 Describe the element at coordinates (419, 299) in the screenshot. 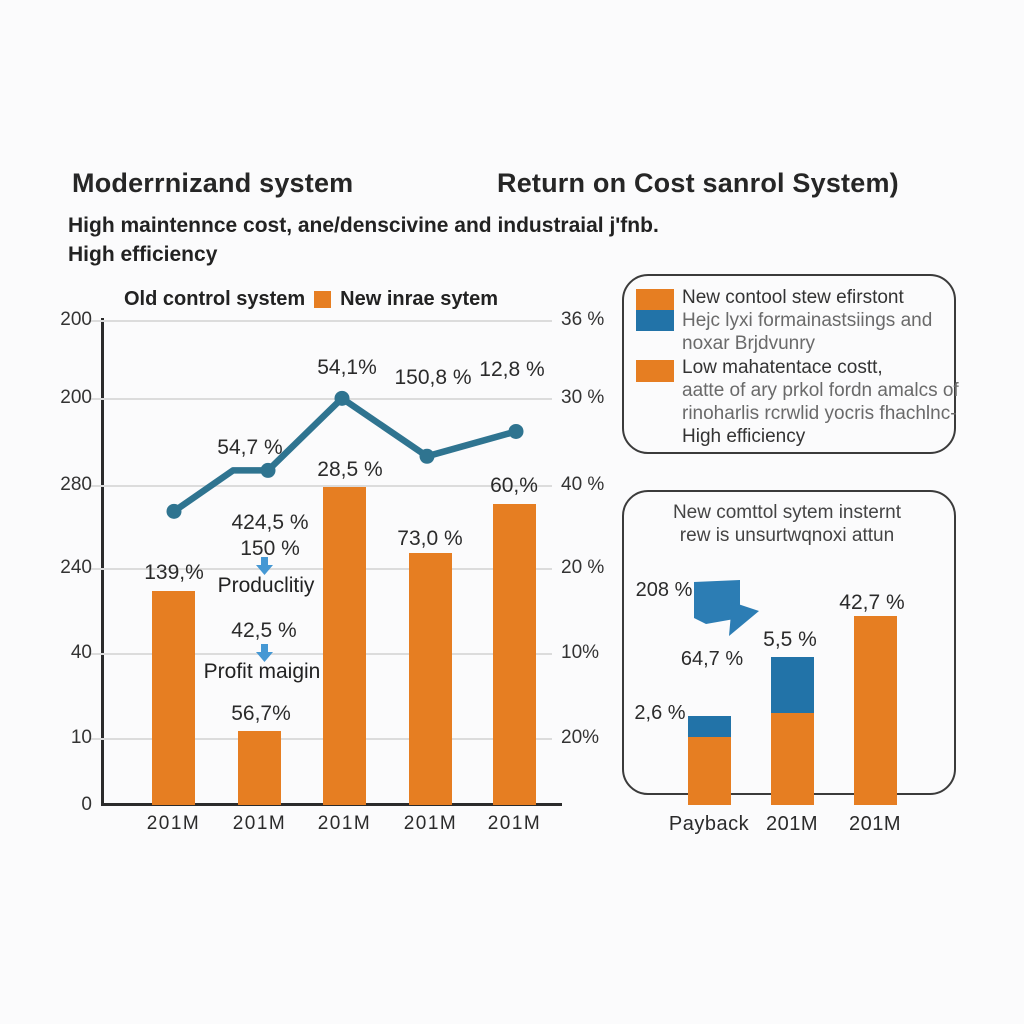

I see `legend-label-new-system: New inrae sytem` at that location.